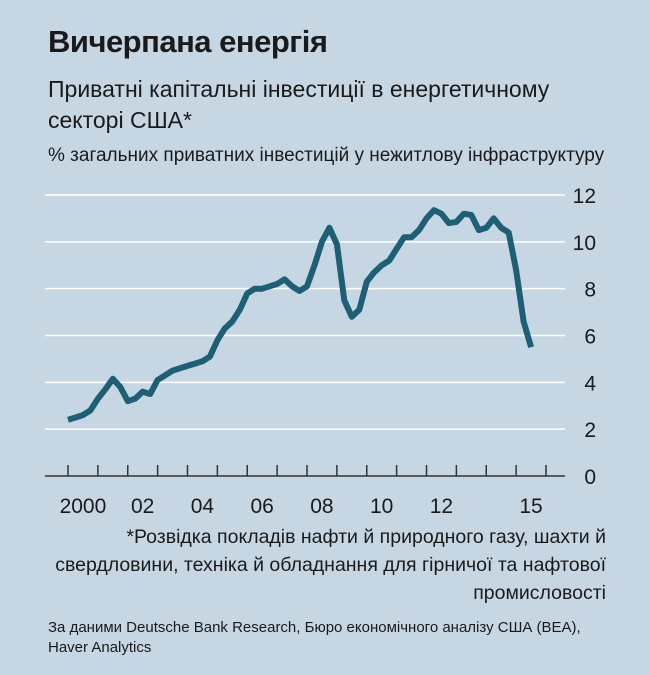 Image resolution: width=650 pixels, height=675 pixels. I want to click on y-tick-label: 2, so click(590, 430).